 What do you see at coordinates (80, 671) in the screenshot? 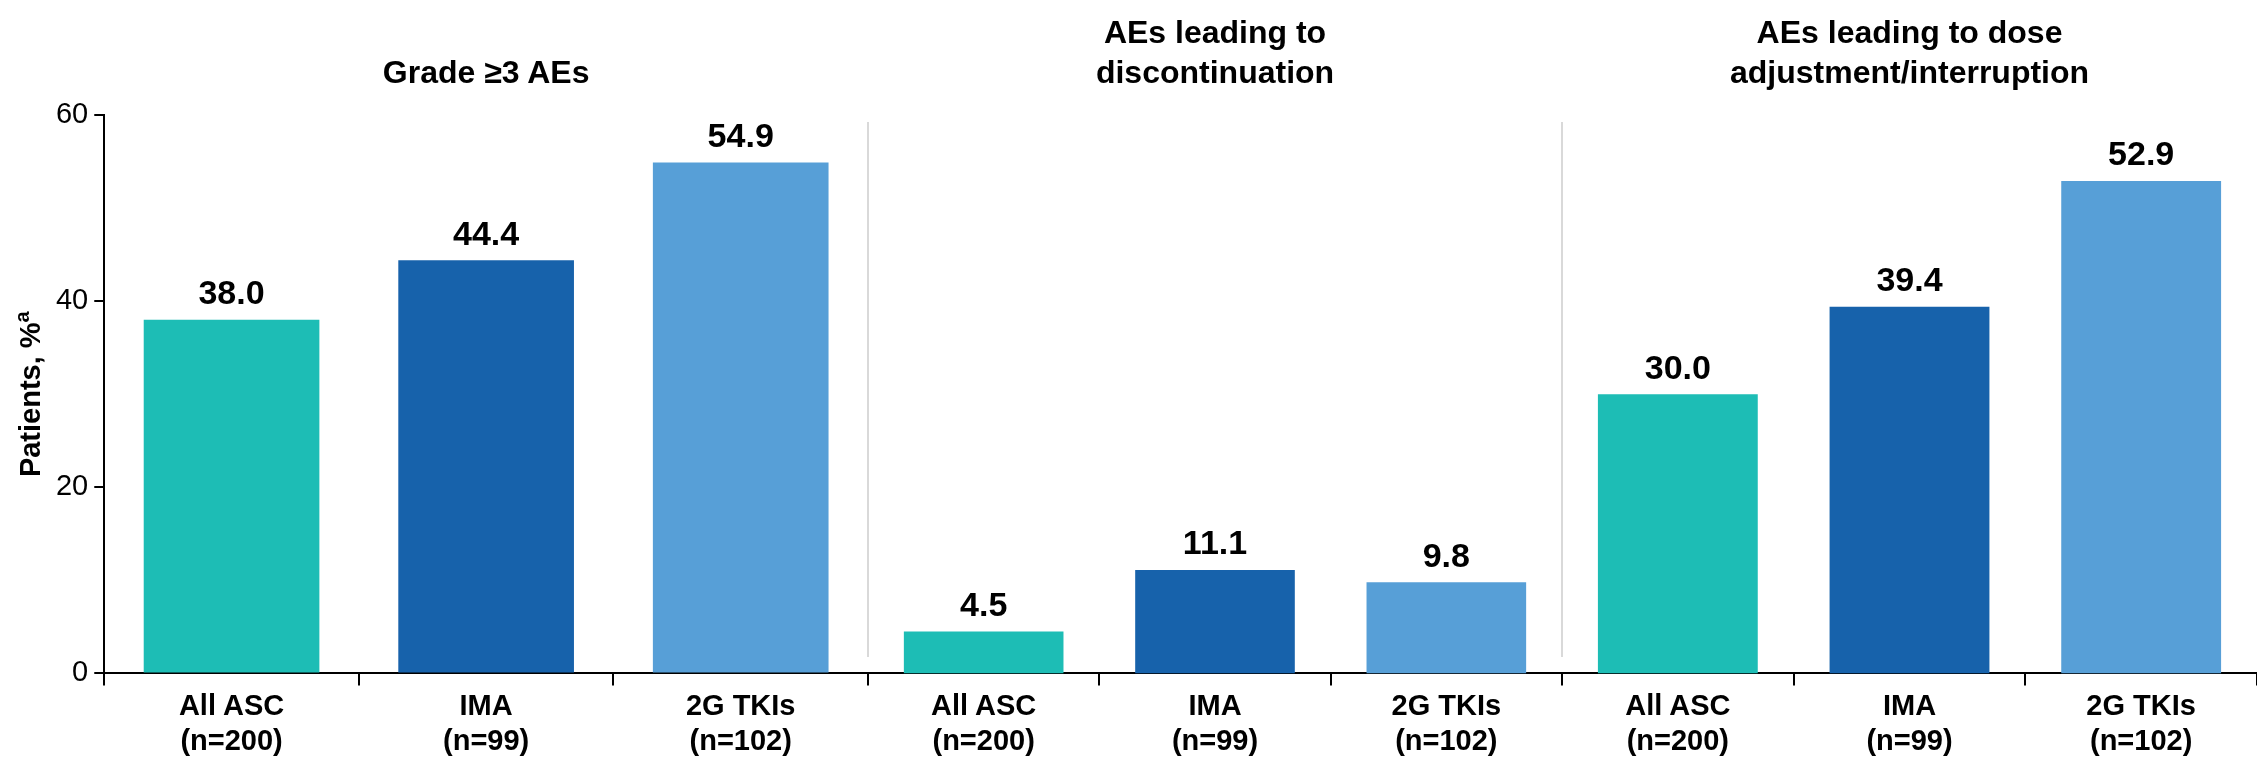
I see `y-tick-label: 0` at bounding box center [80, 671].